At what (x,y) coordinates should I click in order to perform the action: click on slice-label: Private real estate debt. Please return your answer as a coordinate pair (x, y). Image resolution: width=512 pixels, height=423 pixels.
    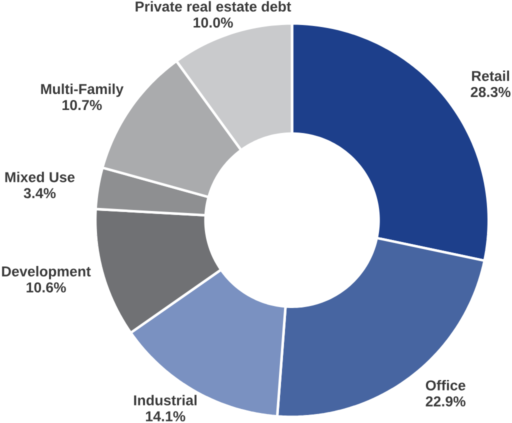
    Looking at the image, I should click on (214, 6).